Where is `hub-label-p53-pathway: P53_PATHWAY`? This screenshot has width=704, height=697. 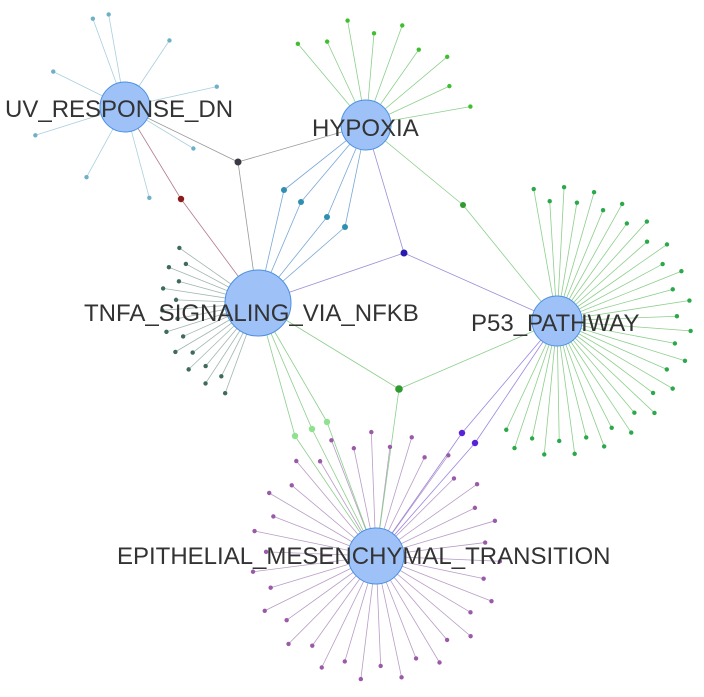 hub-label-p53-pathway: P53_PATHWAY is located at coordinates (555, 323).